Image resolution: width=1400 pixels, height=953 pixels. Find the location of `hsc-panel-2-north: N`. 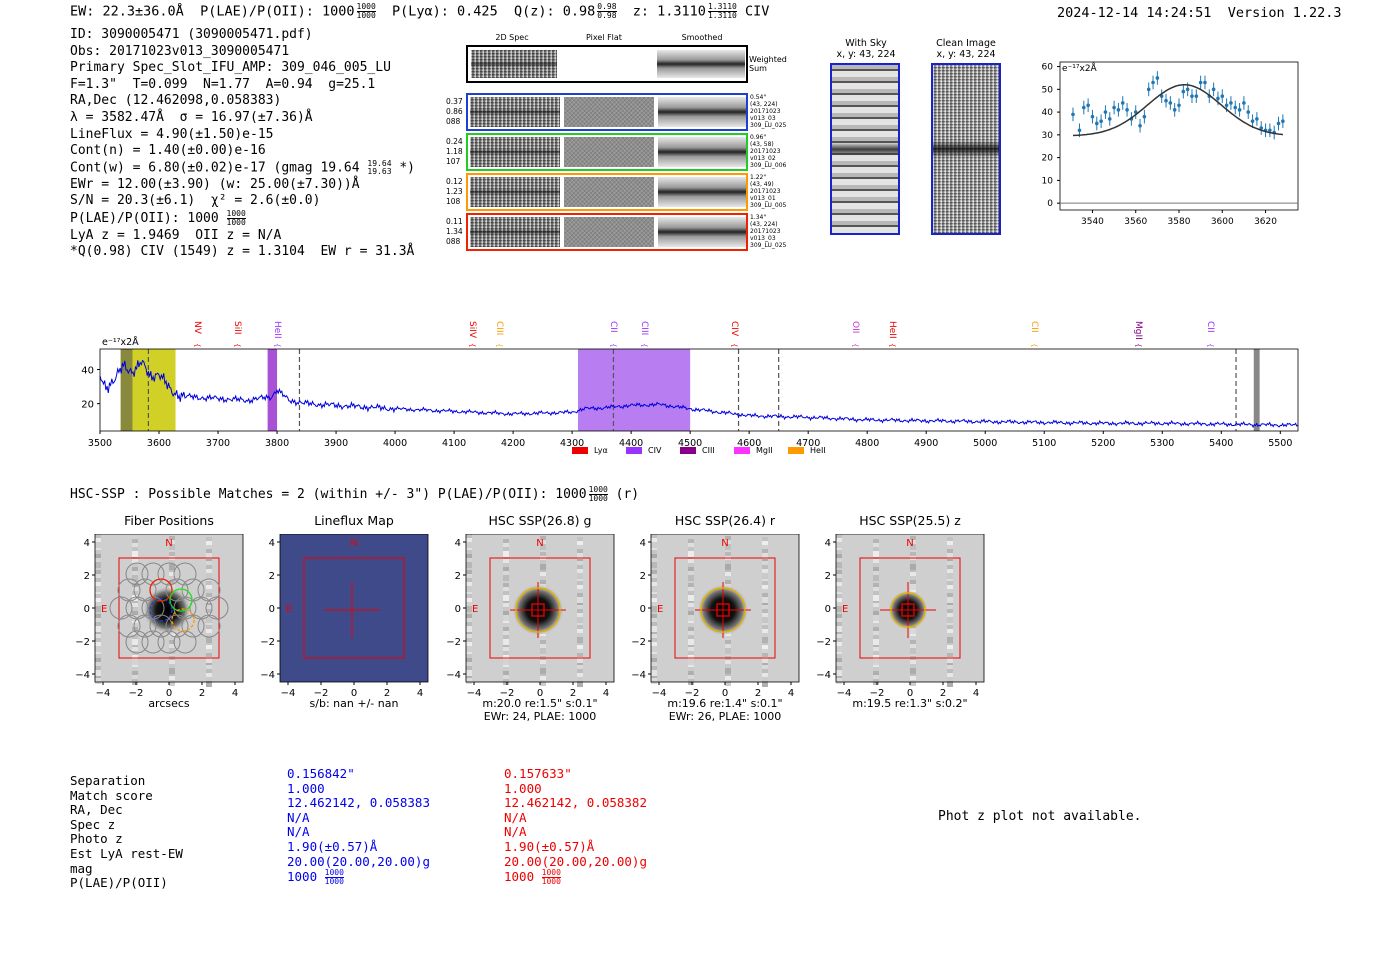

hsc-panel-2-north: N is located at coordinates (353, 543).